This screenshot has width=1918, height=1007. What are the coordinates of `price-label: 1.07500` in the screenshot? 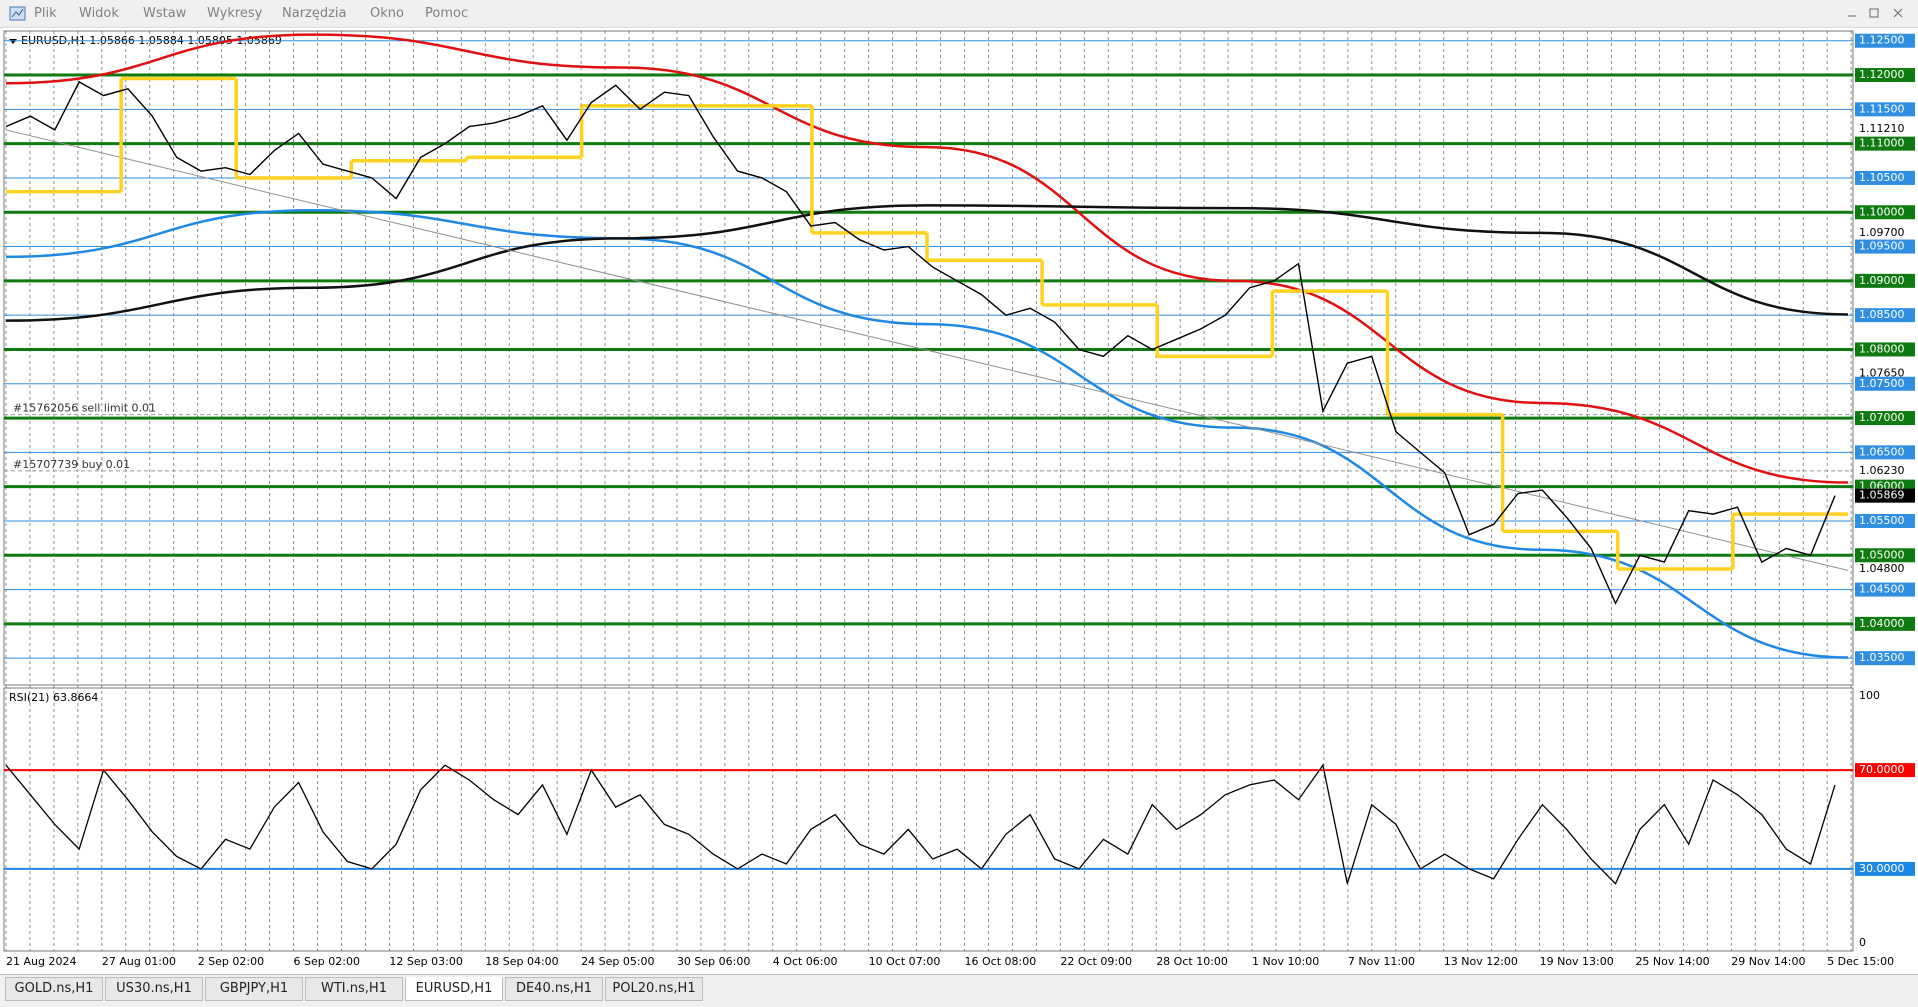 It's located at (1882, 383).